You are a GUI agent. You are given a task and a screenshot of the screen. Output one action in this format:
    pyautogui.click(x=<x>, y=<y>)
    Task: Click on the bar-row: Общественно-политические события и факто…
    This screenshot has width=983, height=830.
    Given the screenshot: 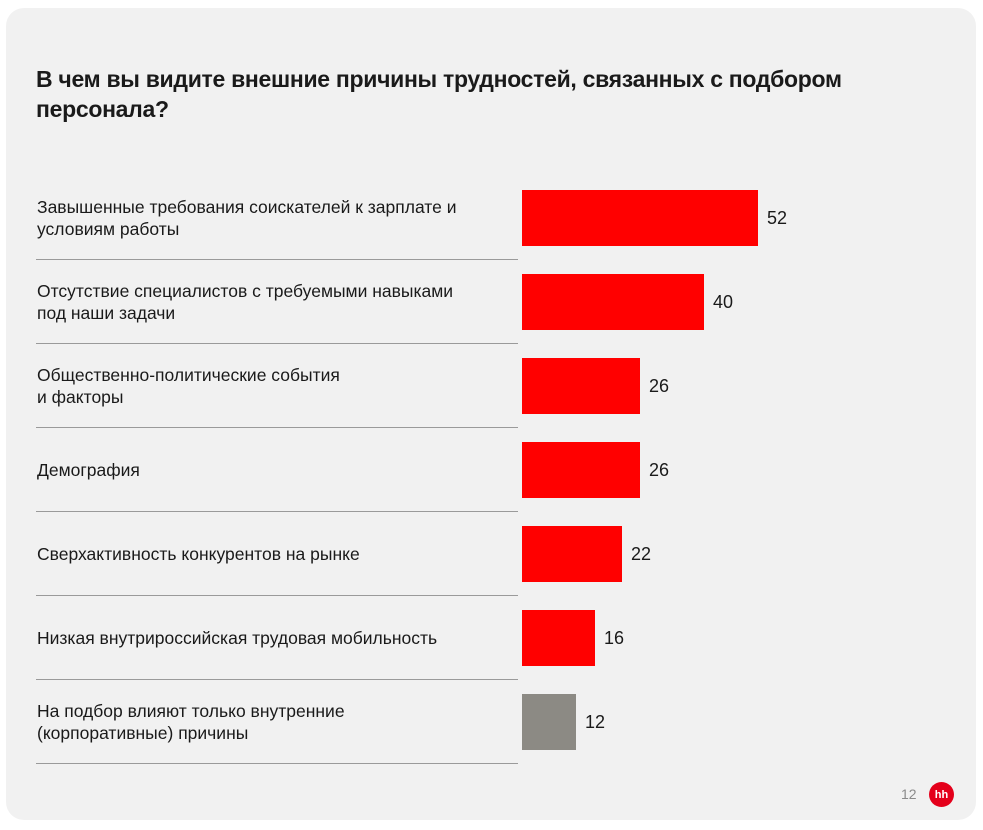 What is the action you would take?
    pyautogui.click(x=491, y=386)
    